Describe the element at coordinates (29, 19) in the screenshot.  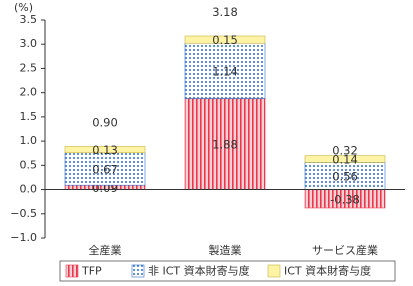
I see `y-tick-label: 3.5` at that location.